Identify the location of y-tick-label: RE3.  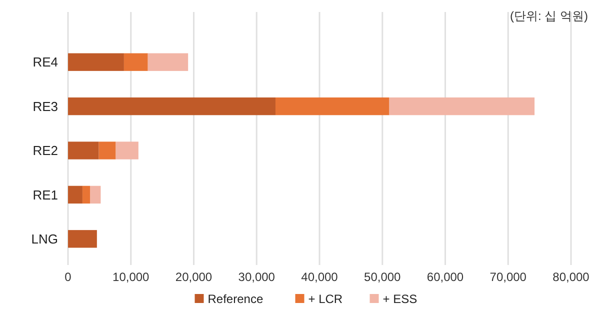
(45, 106).